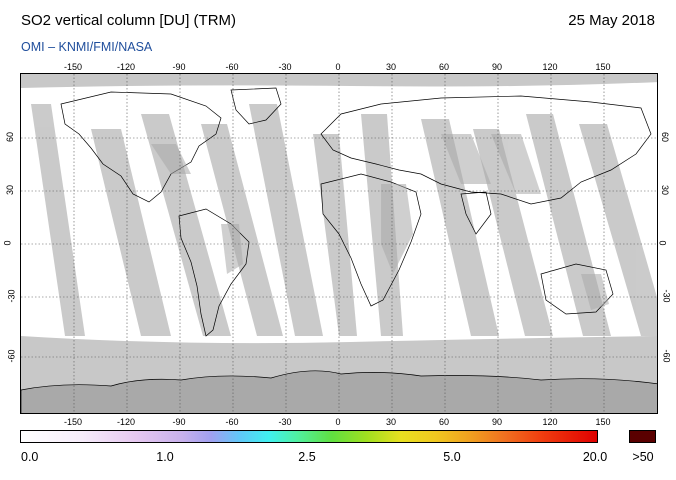 This screenshot has height=480, width=676. I want to click on lon-tick-top: -150, so click(73, 67).